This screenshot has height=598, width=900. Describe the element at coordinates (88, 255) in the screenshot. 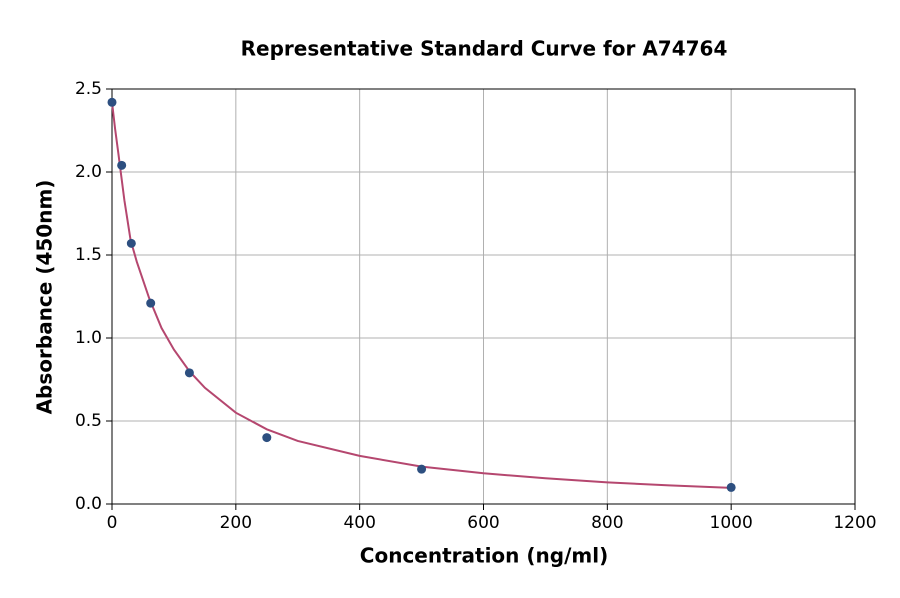

I see `y-tick-label: 1.5` at that location.